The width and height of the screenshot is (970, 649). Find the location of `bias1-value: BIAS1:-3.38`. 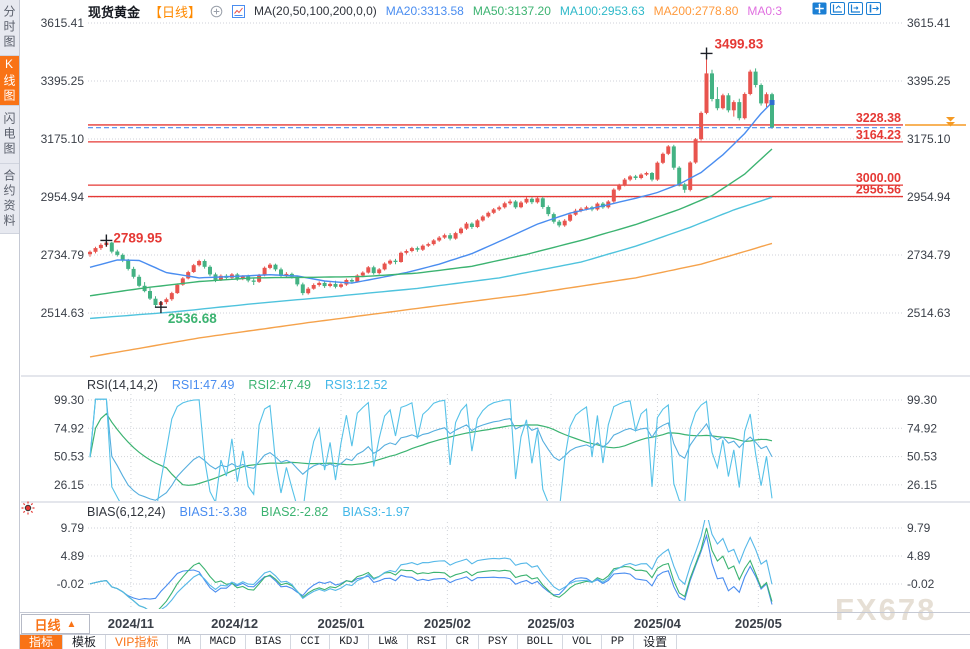

bias1-value: BIAS1:-3.38 is located at coordinates (213, 512).